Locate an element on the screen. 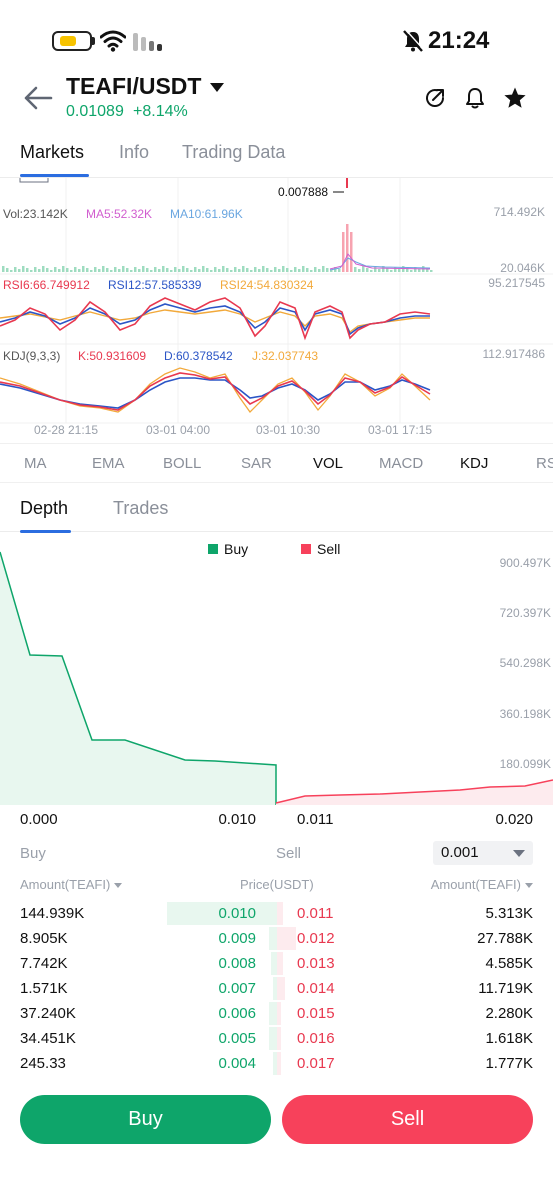  col-amount-right-label: Amount(TEAFI) is located at coordinates (476, 884).